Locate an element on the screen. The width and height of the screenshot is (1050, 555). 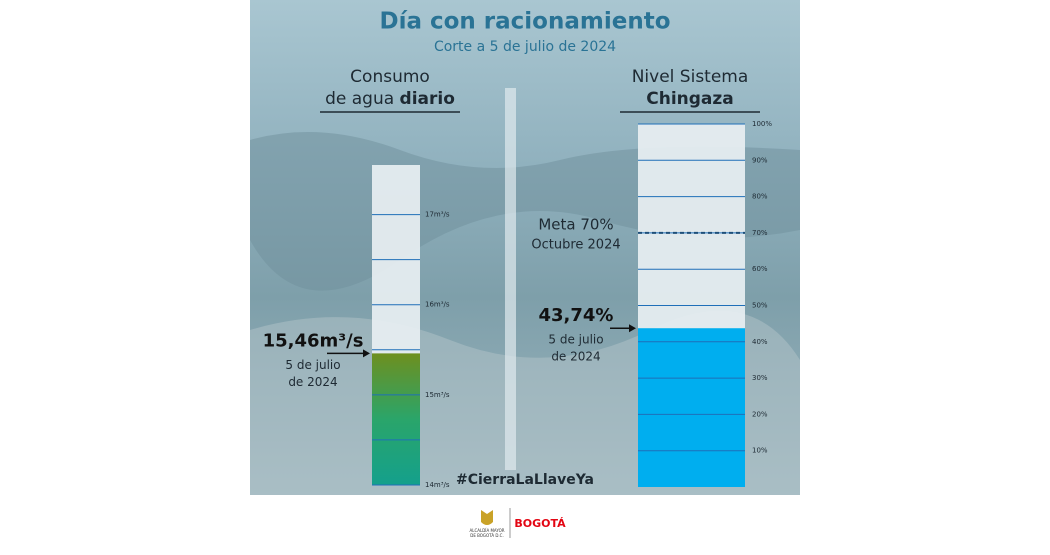
brand: BOGOTÁ is located at coordinates (540, 523).